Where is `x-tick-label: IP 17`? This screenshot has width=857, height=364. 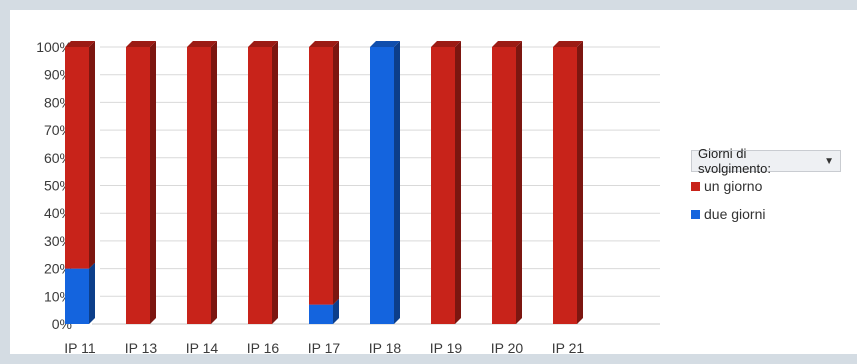 x-tick-label: IP 17 is located at coordinates (324, 347).